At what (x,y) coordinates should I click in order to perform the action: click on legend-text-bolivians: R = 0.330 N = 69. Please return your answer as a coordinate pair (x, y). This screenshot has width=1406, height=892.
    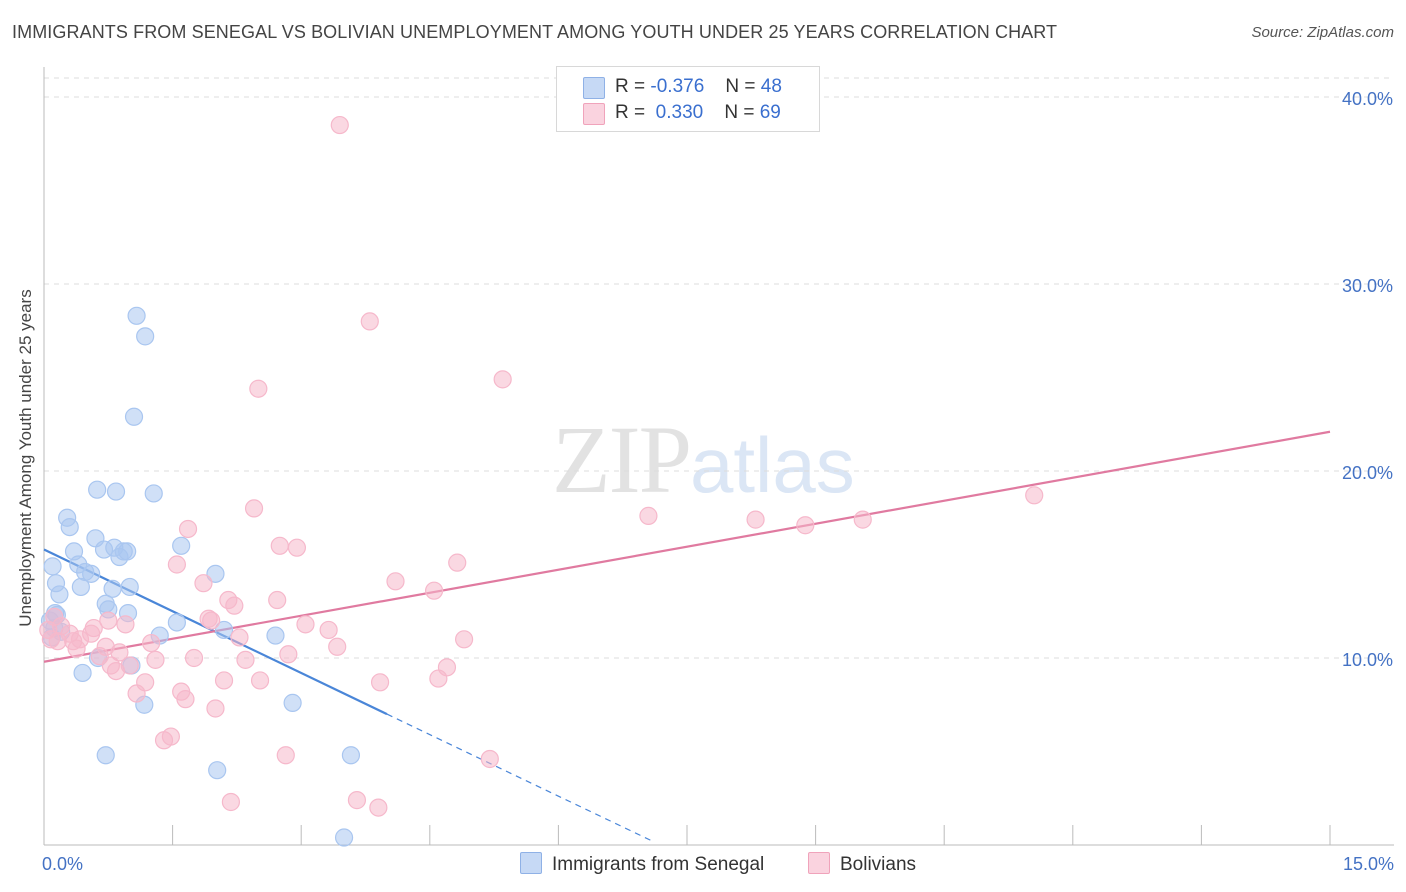
    Looking at the image, I should click on (698, 112).